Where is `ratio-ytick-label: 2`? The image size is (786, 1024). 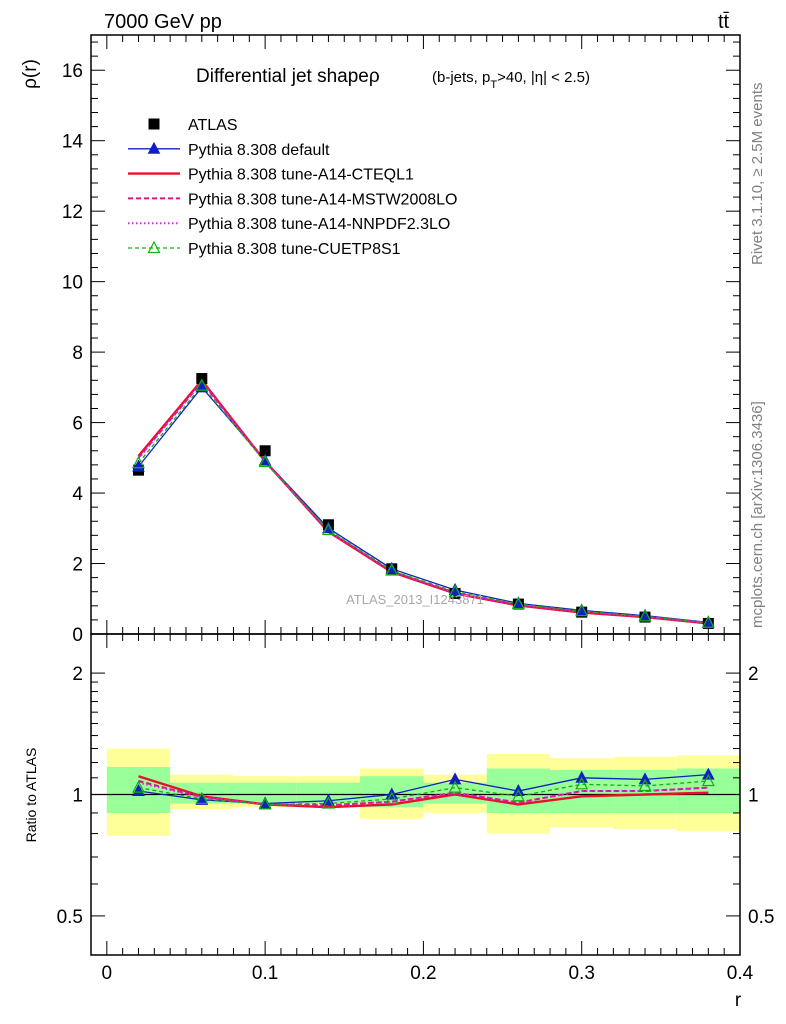 ratio-ytick-label: 2 is located at coordinates (77, 674).